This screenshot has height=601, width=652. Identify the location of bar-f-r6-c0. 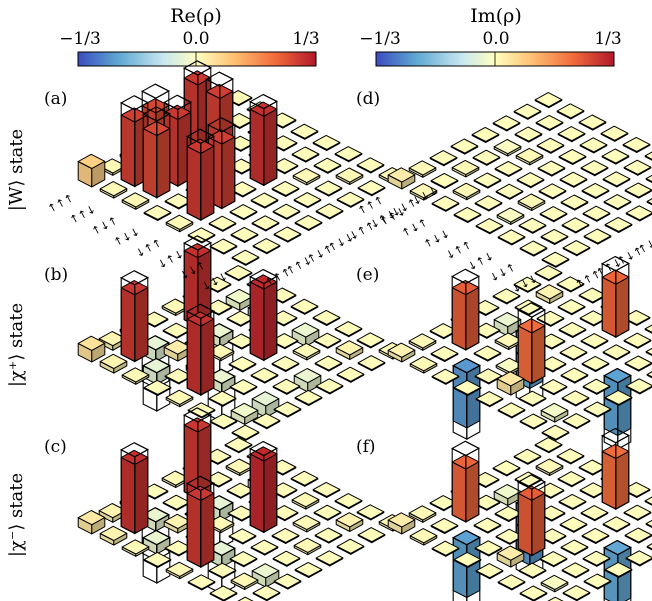
(533, 593).